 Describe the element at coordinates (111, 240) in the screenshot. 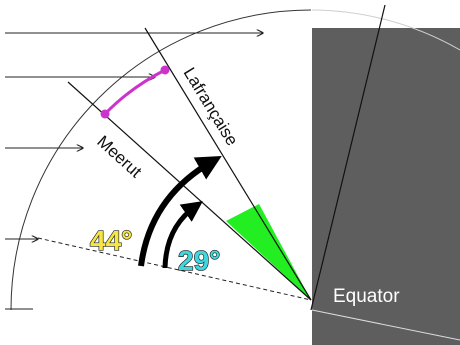

I see `angle-large-label: 44°` at that location.